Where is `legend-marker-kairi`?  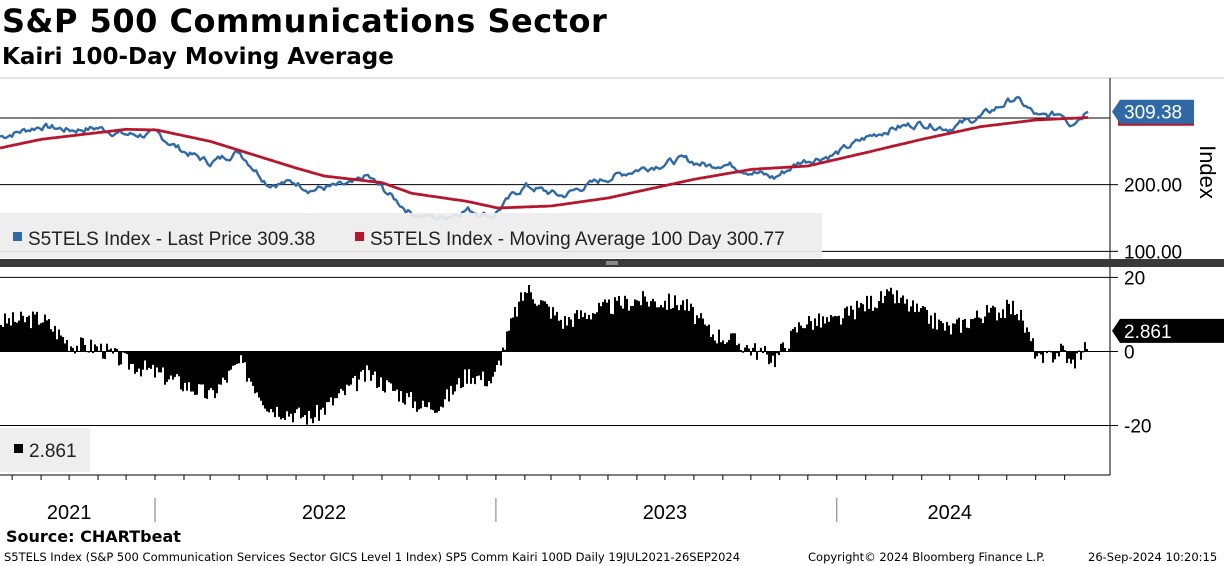 legend-marker-kairi is located at coordinates (18, 448).